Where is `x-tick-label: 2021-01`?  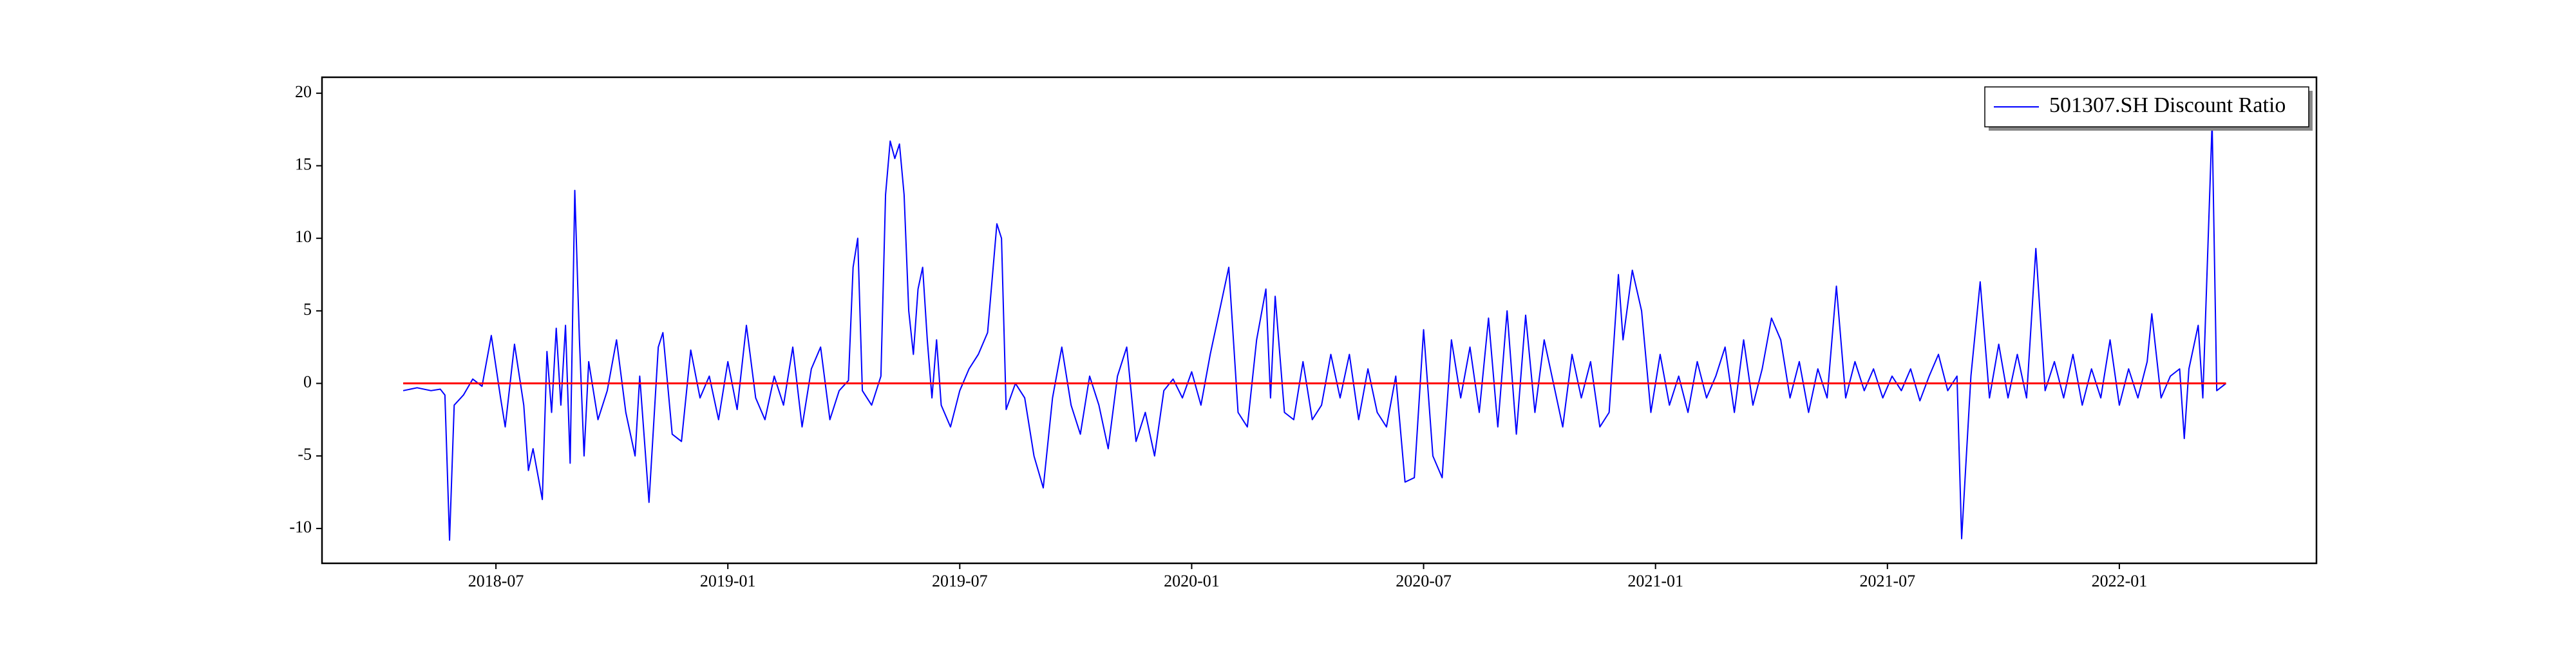
x-tick-label: 2021-01 is located at coordinates (1655, 581).